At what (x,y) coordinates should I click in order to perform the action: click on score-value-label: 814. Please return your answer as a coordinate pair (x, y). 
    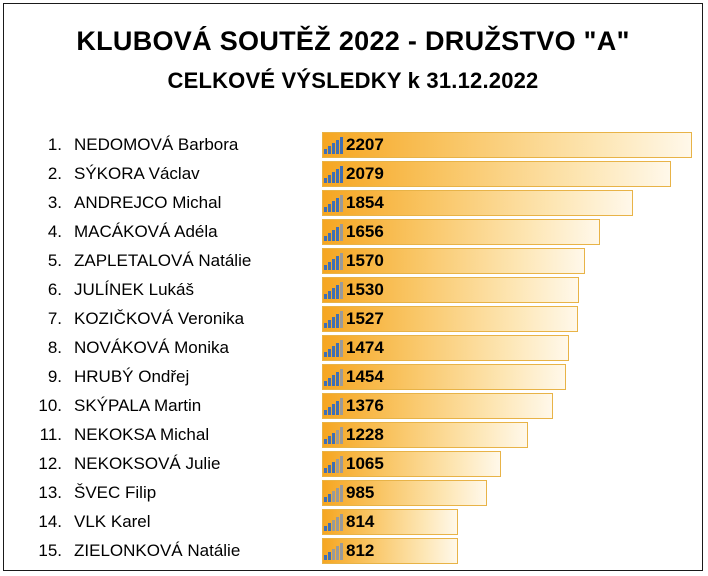
    Looking at the image, I should click on (360, 521).